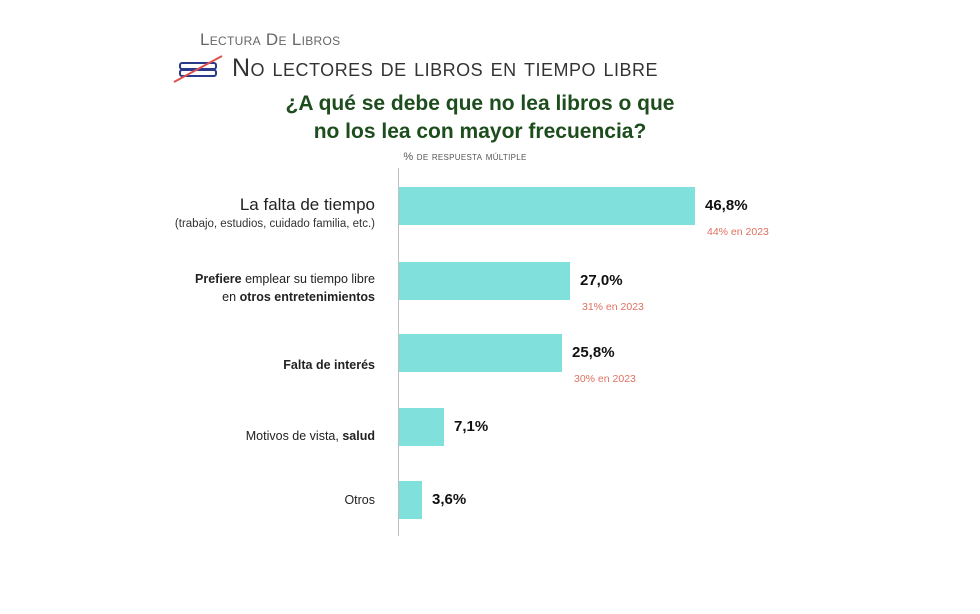 The width and height of the screenshot is (980, 614). What do you see at coordinates (308, 279) in the screenshot?
I see `category-label-2-text-1: emplear su tiempo libre` at bounding box center [308, 279].